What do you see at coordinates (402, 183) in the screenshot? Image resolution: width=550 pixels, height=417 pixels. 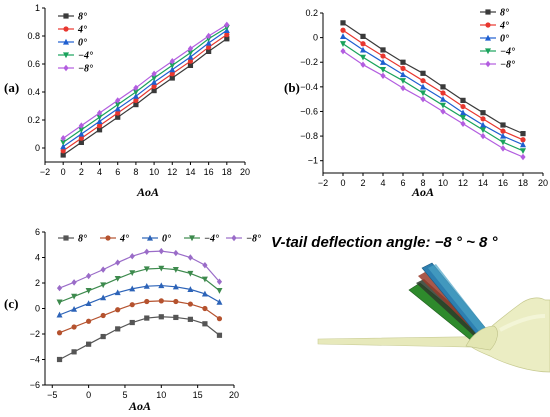 I see `x-tick-label: 6` at bounding box center [402, 183].